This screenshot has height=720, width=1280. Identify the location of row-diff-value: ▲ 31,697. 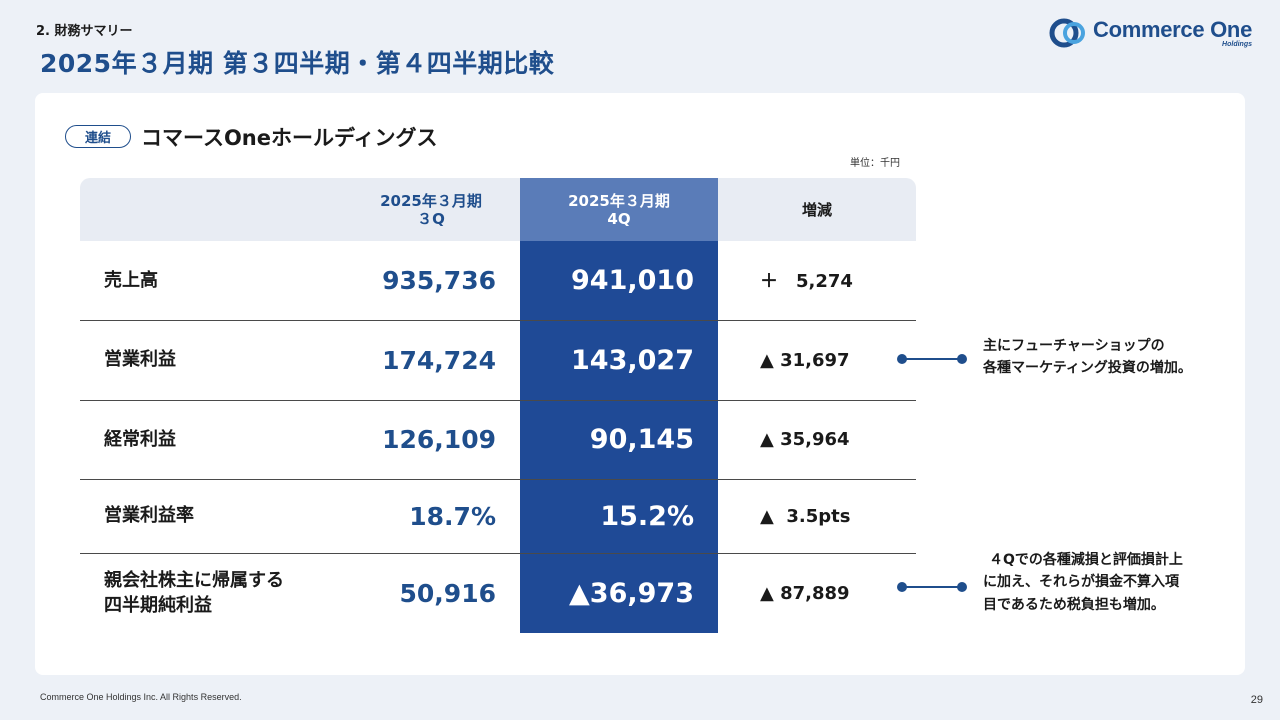
(817, 360).